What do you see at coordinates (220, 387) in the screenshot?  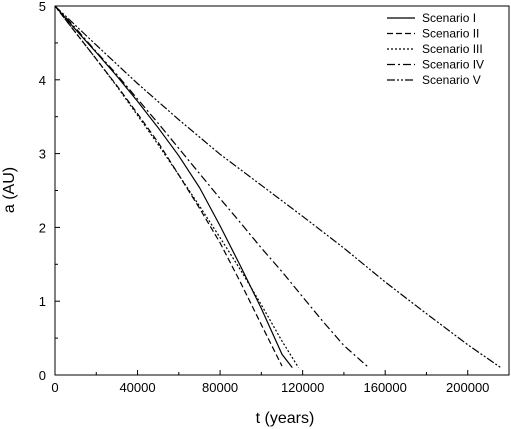 I see `x-tick-label: 80000` at bounding box center [220, 387].